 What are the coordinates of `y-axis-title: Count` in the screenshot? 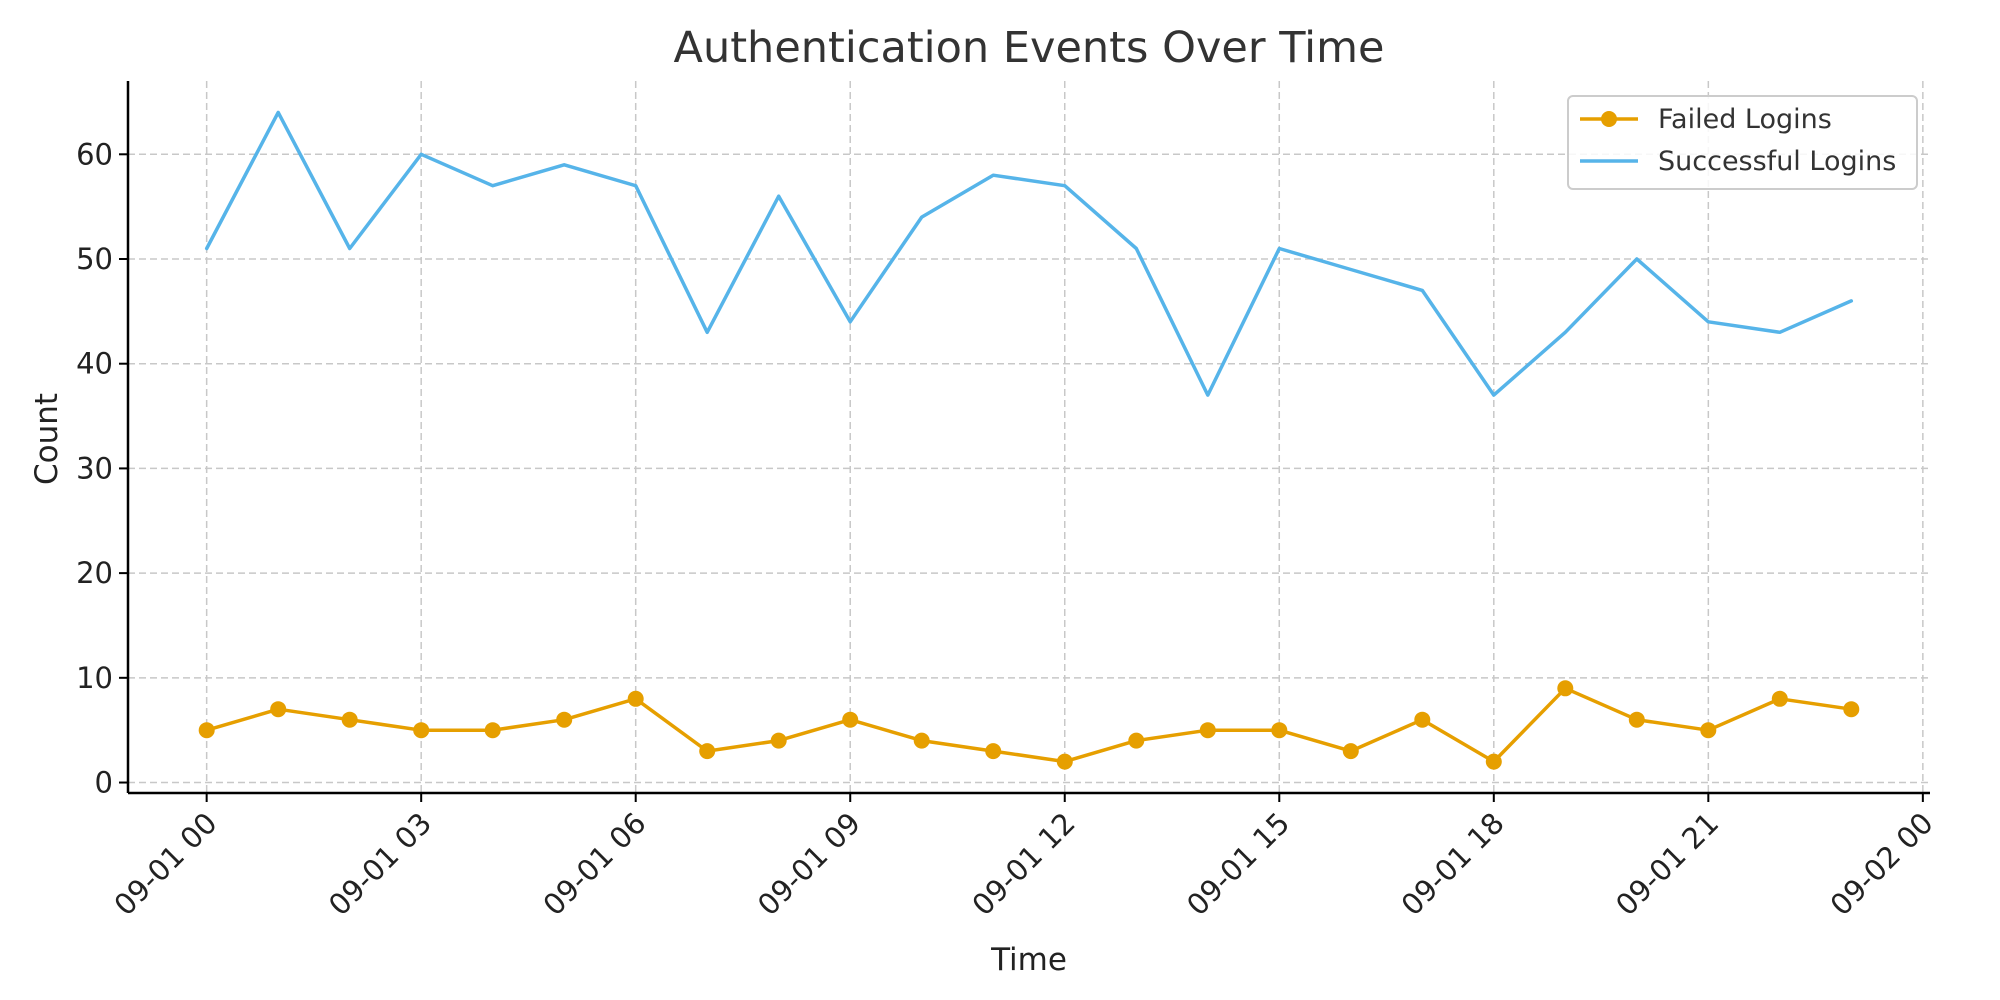 It's located at (47, 439).